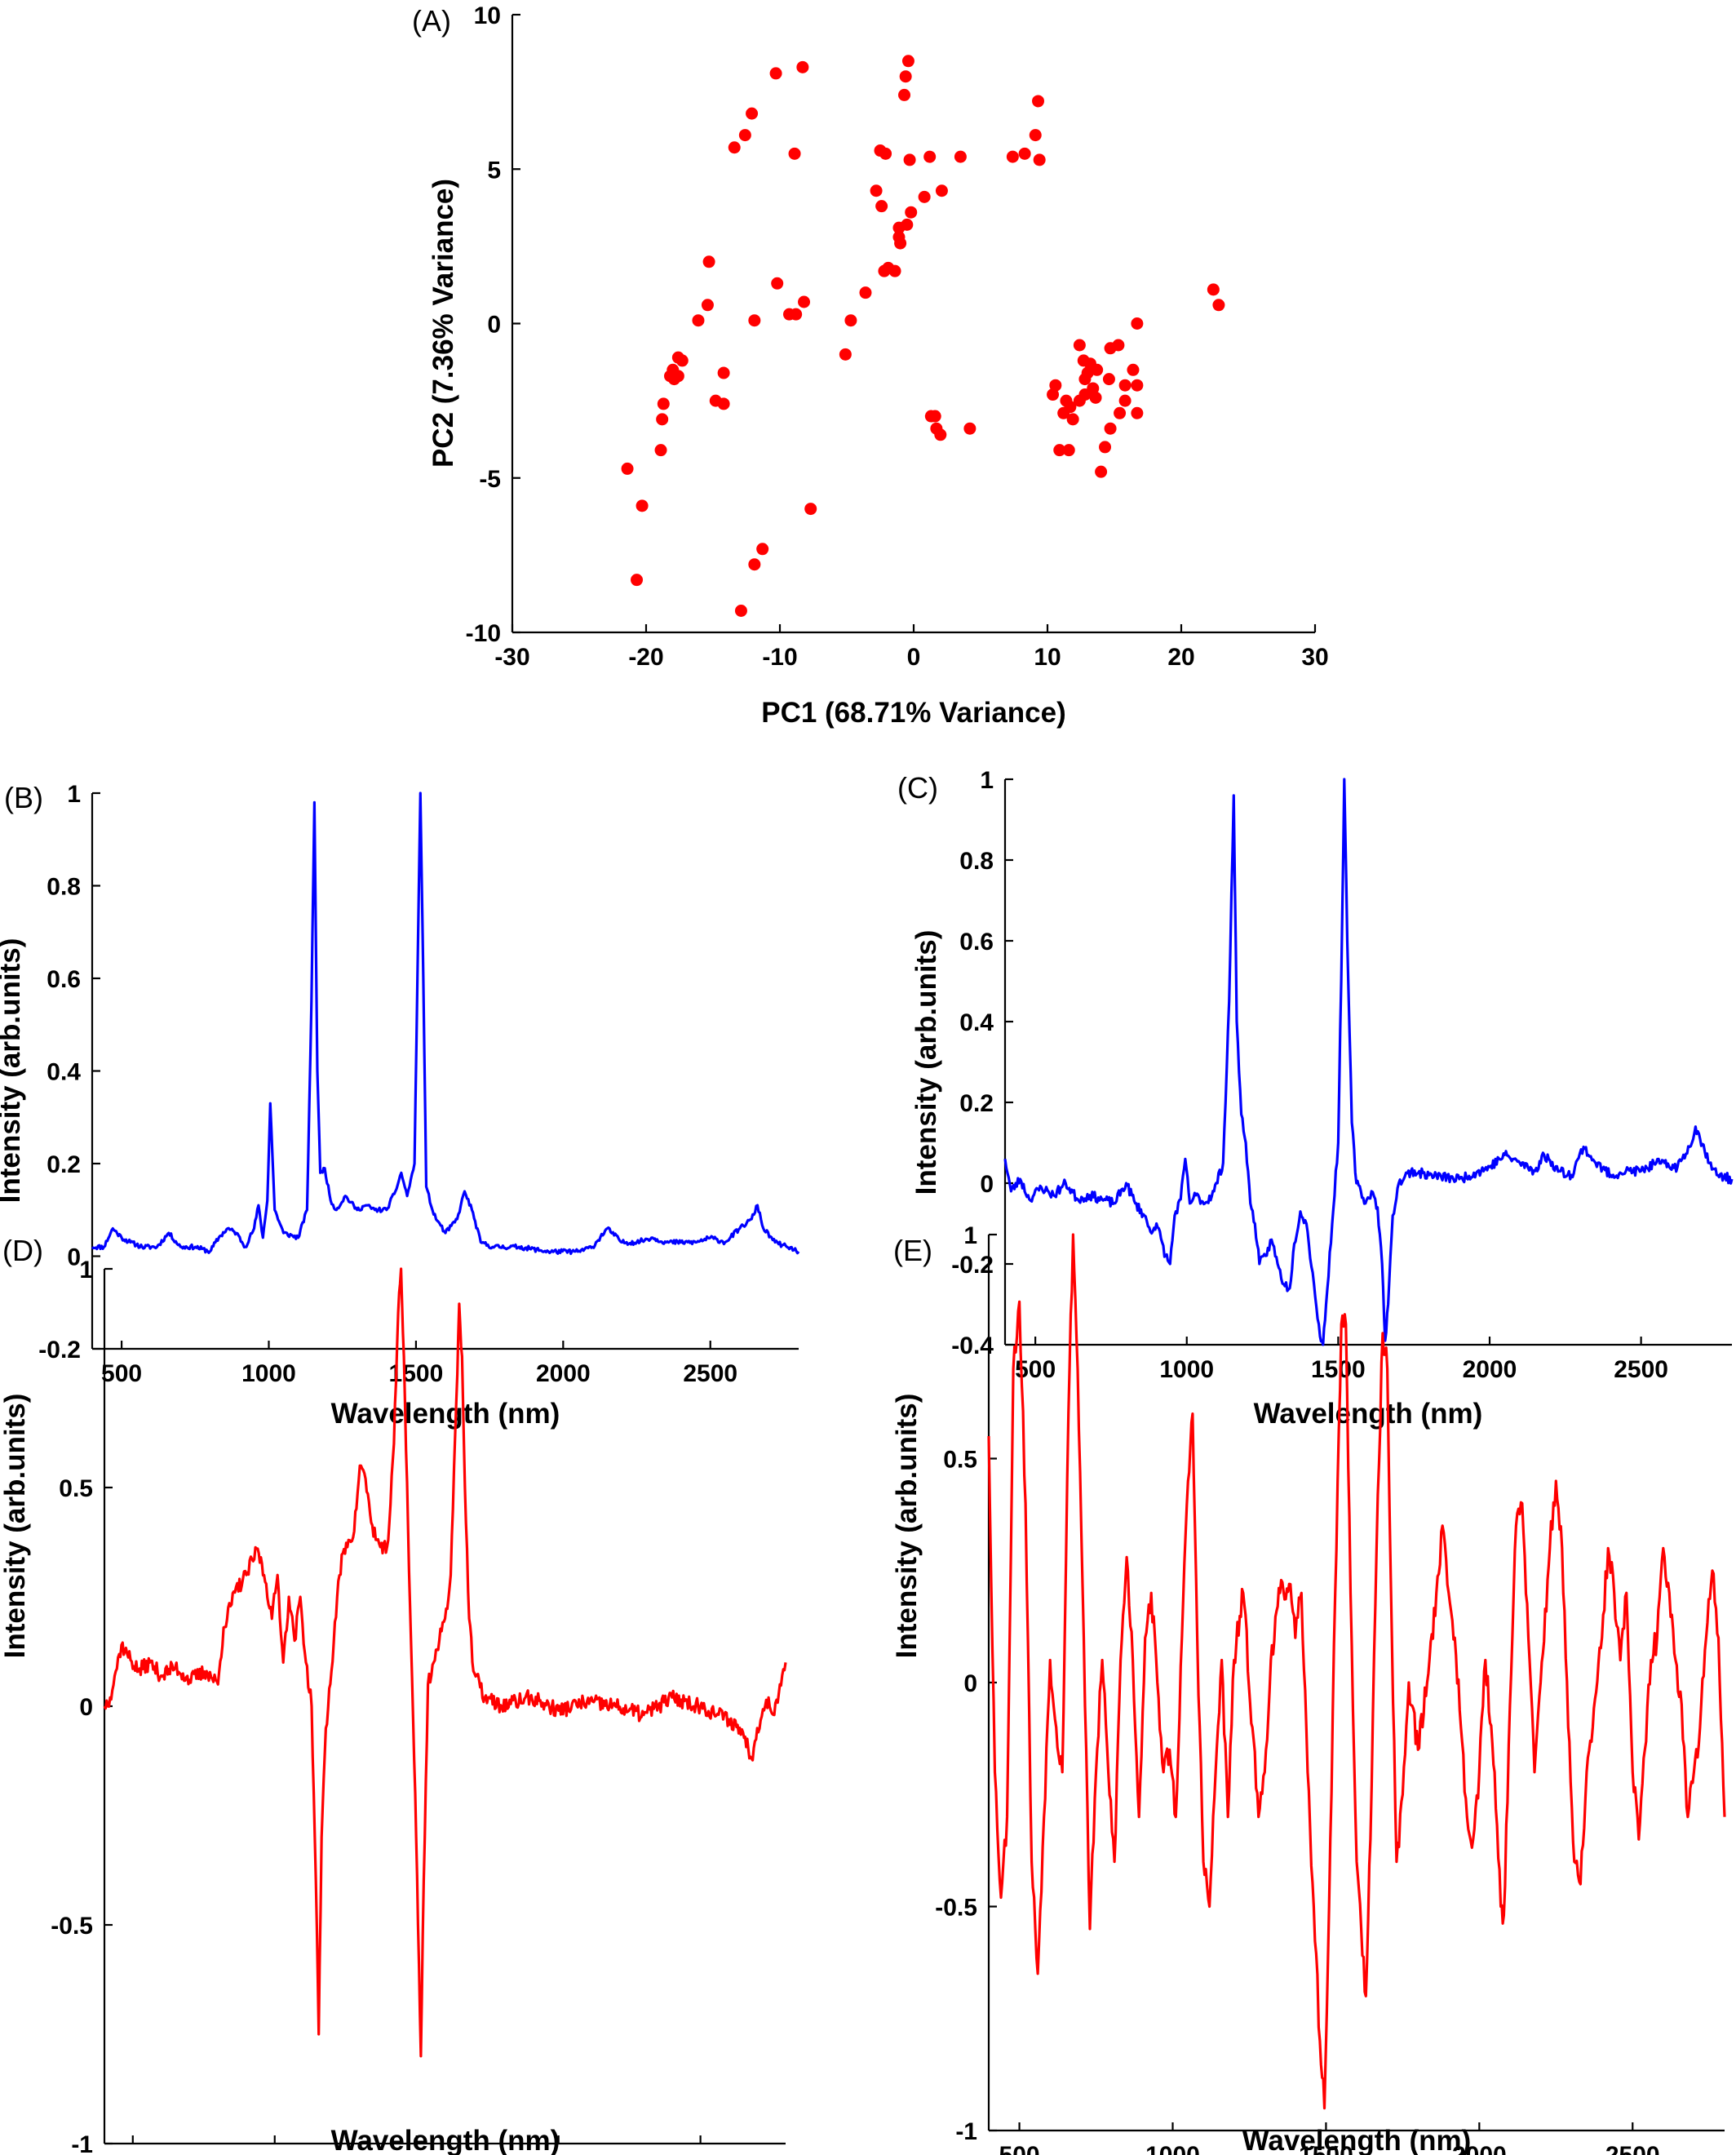 The height and width of the screenshot is (2155, 1736). What do you see at coordinates (914, 657) in the screenshot?
I see `x-tick-label: 0` at bounding box center [914, 657].